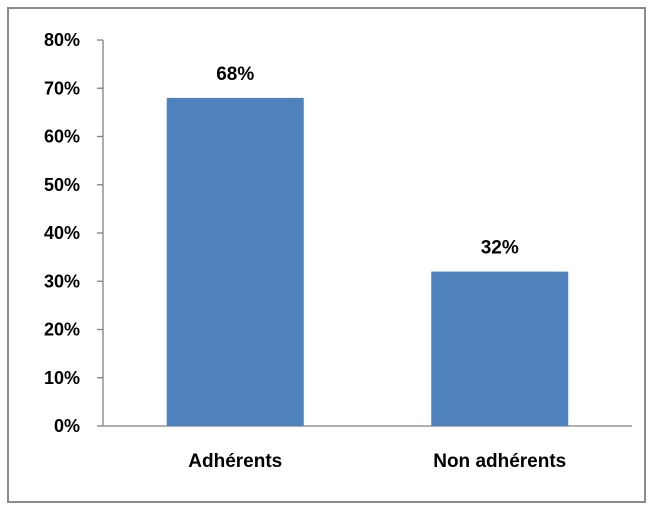  What do you see at coordinates (367, 448) in the screenshot?
I see `x-axis: Adhérents Non adhérents` at bounding box center [367, 448].